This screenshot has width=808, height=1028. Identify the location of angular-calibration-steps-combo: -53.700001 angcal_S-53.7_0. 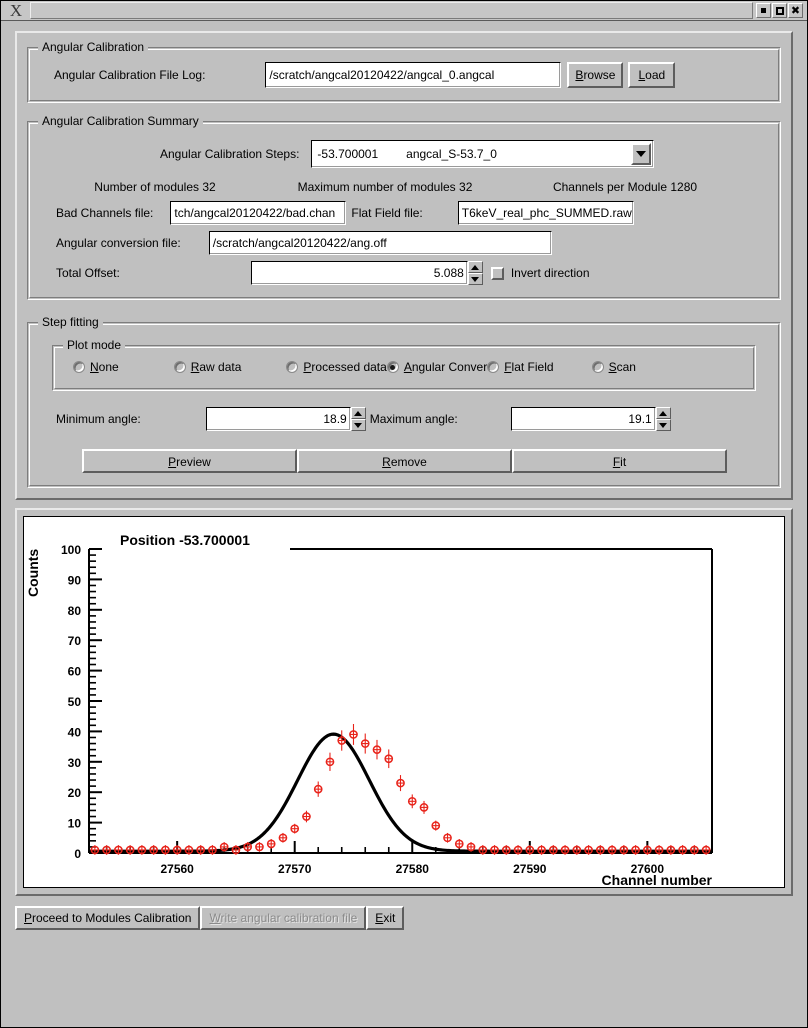
(483, 154).